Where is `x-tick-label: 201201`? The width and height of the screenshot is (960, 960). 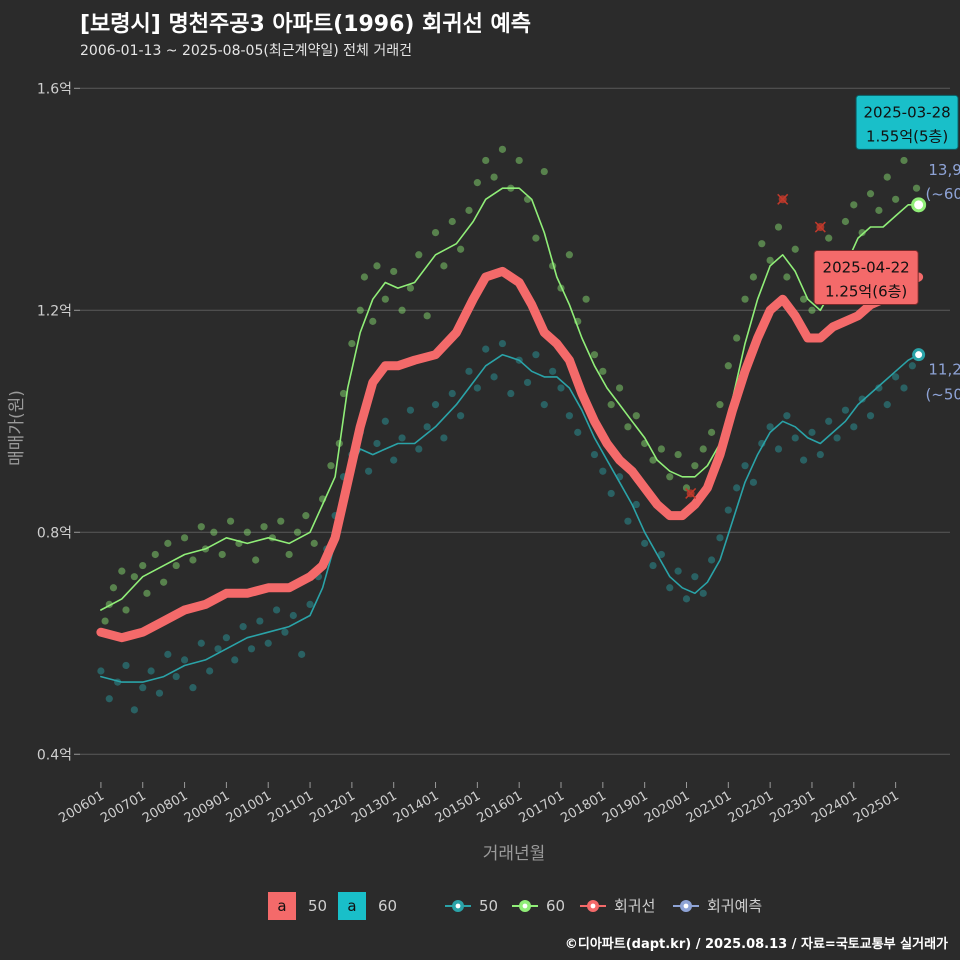 x-tick-label: 201201 is located at coordinates (332, 807).